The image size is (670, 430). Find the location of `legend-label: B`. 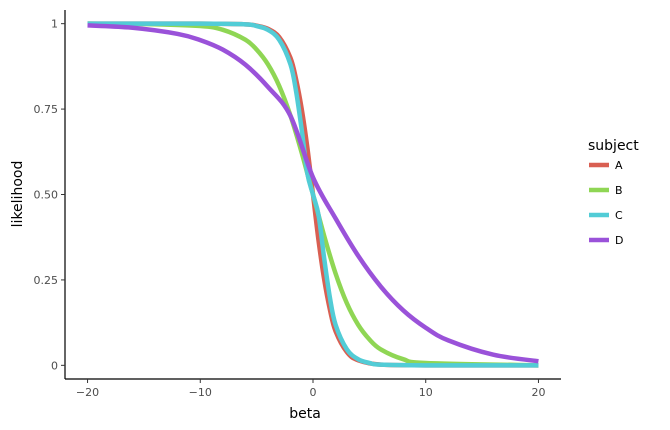

legend-label: B is located at coordinates (619, 190).